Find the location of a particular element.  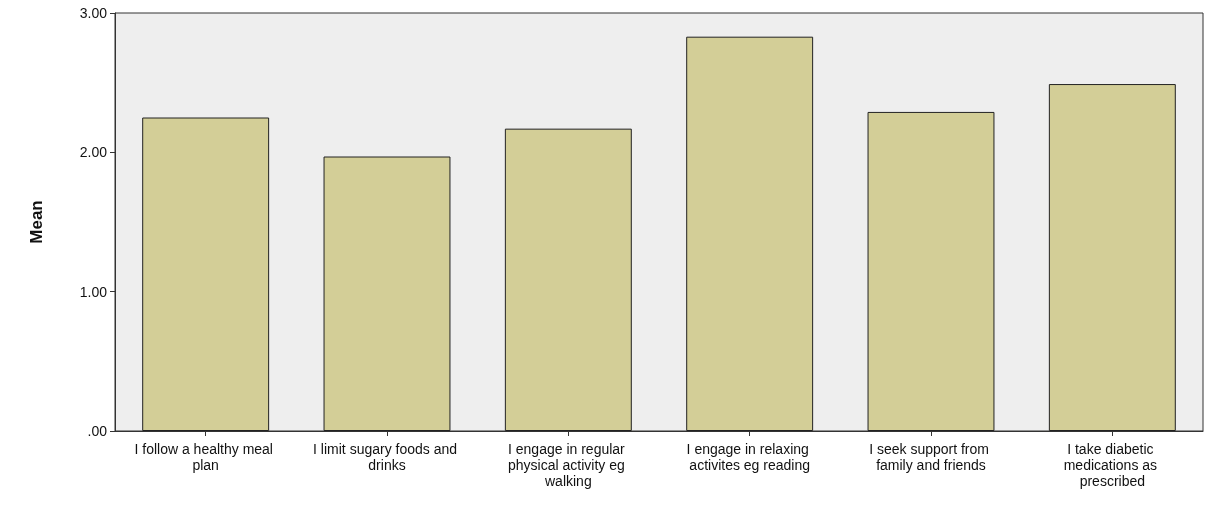

x-tick-label: I limit sugary foods and drinks is located at coordinates (387, 457).